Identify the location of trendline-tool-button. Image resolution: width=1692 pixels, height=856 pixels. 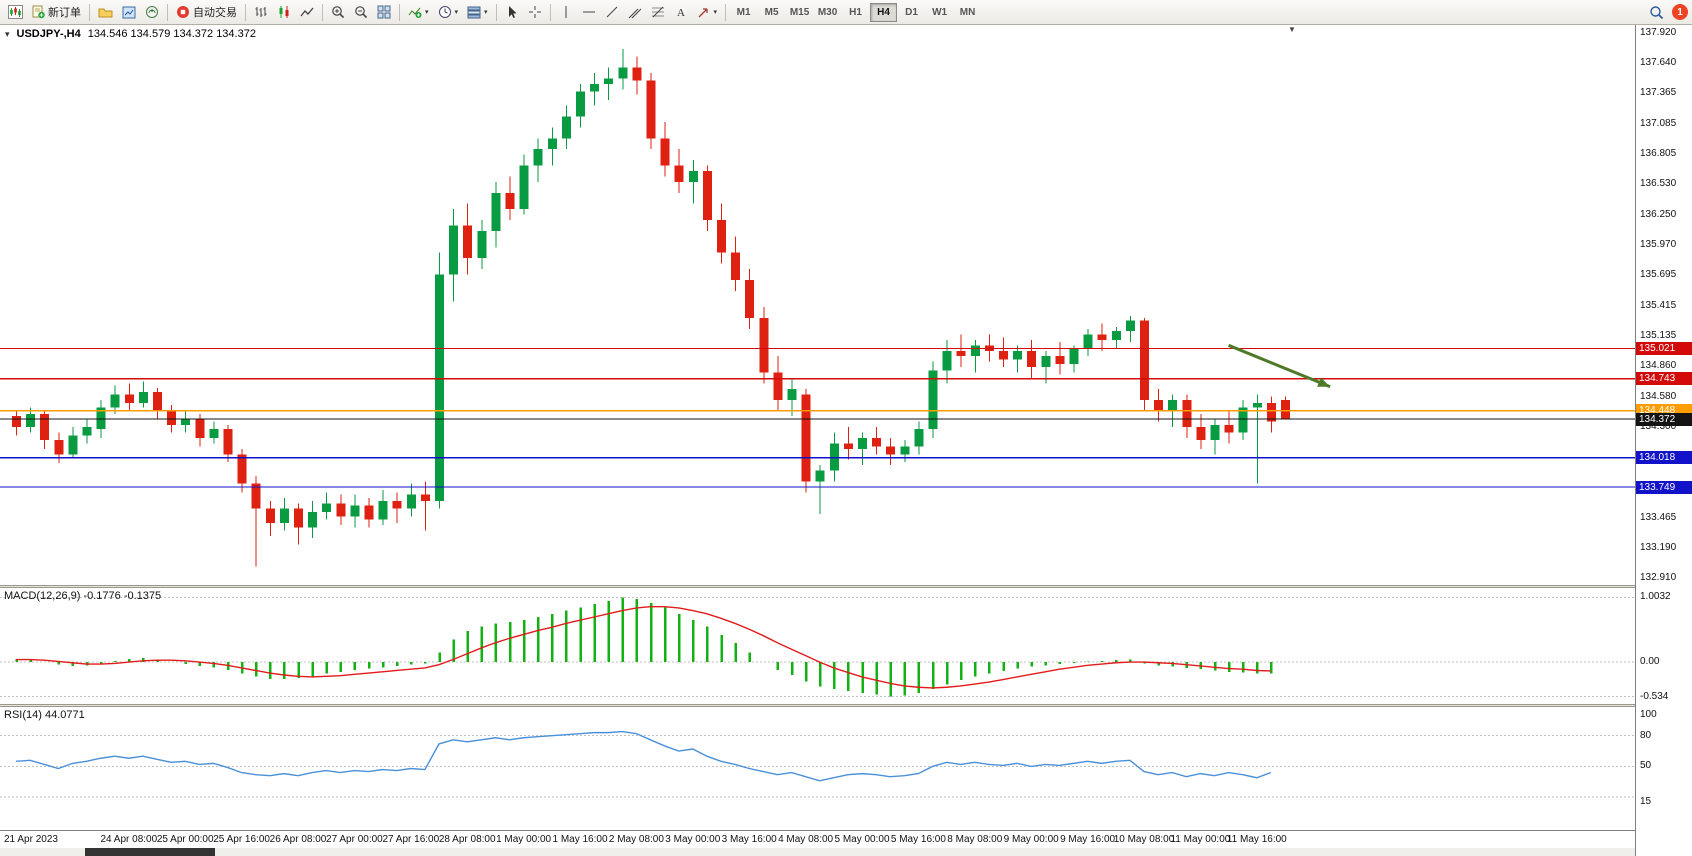
(612, 12).